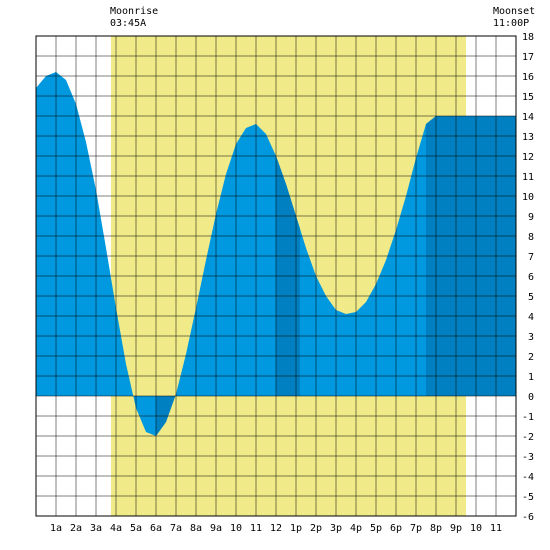 The height and width of the screenshot is (550, 550). Describe the element at coordinates (456, 528) in the screenshot. I see `x-tick-label: 9p` at that location.